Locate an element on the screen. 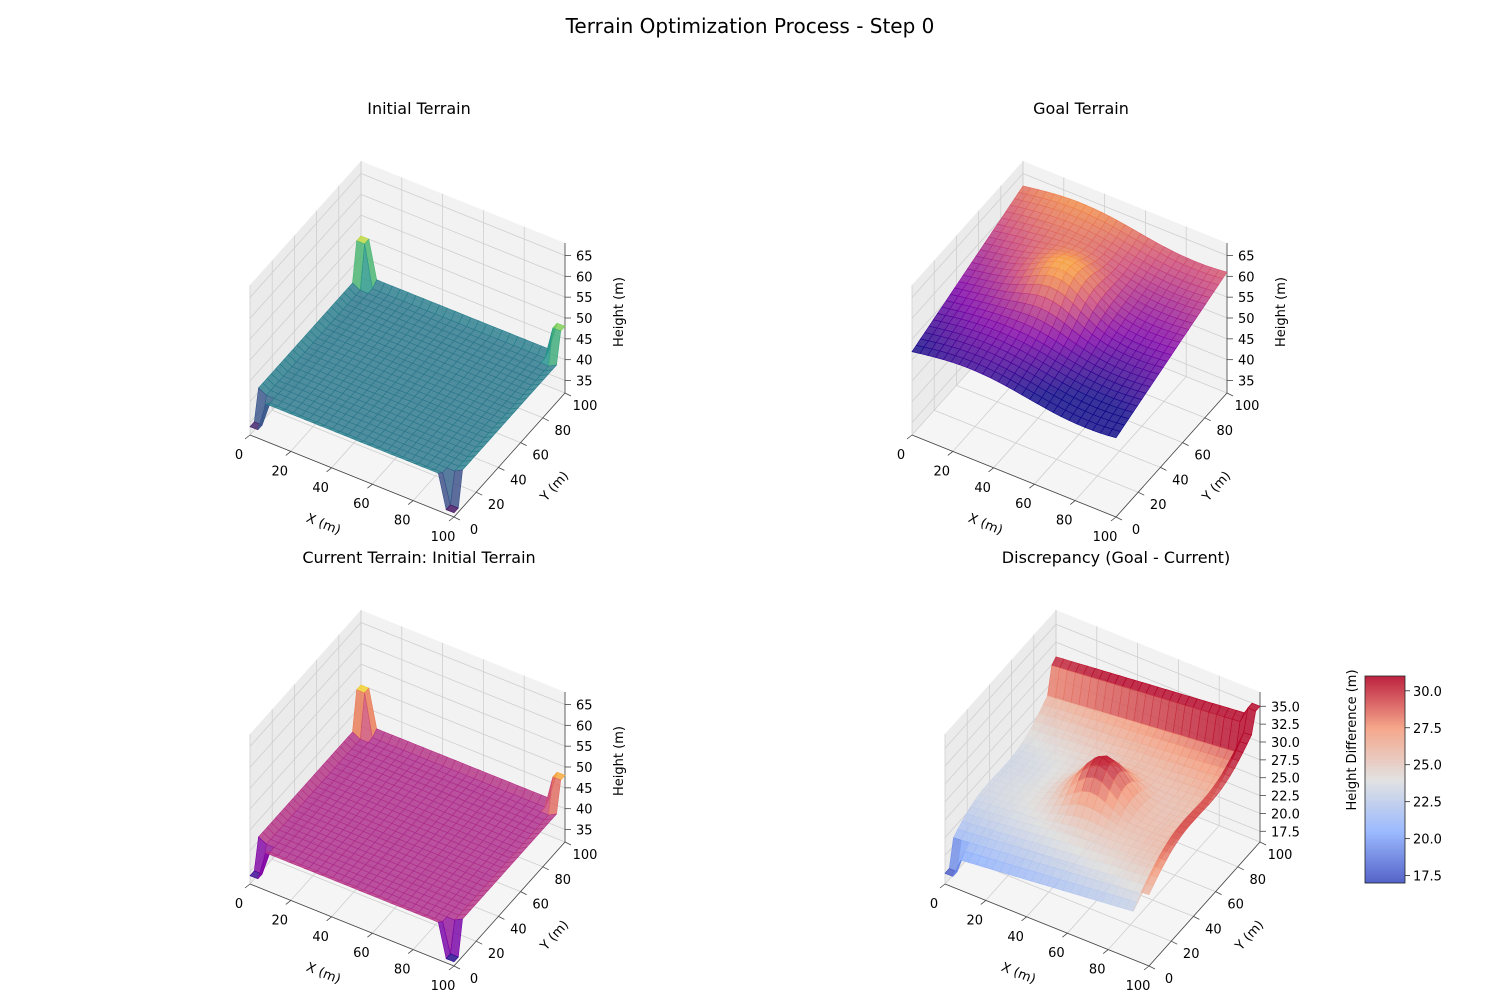 The width and height of the screenshot is (1500, 1000). surface-cell-goal is located at coordinates (1114, 433).